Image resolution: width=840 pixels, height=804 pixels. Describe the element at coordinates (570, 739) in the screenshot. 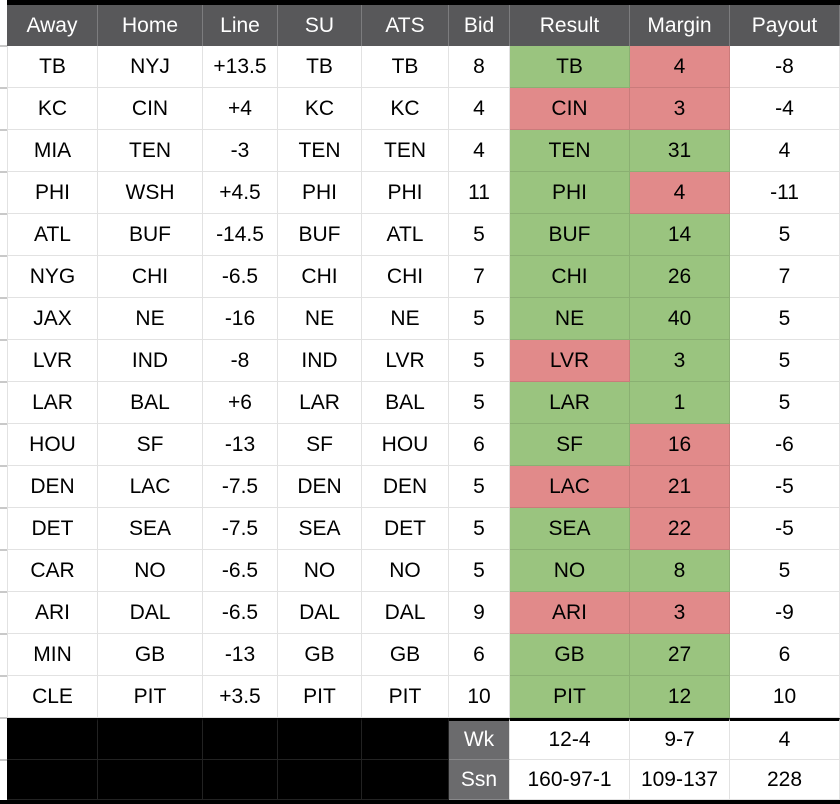

I see `summary-result-cell: 12-4` at that location.